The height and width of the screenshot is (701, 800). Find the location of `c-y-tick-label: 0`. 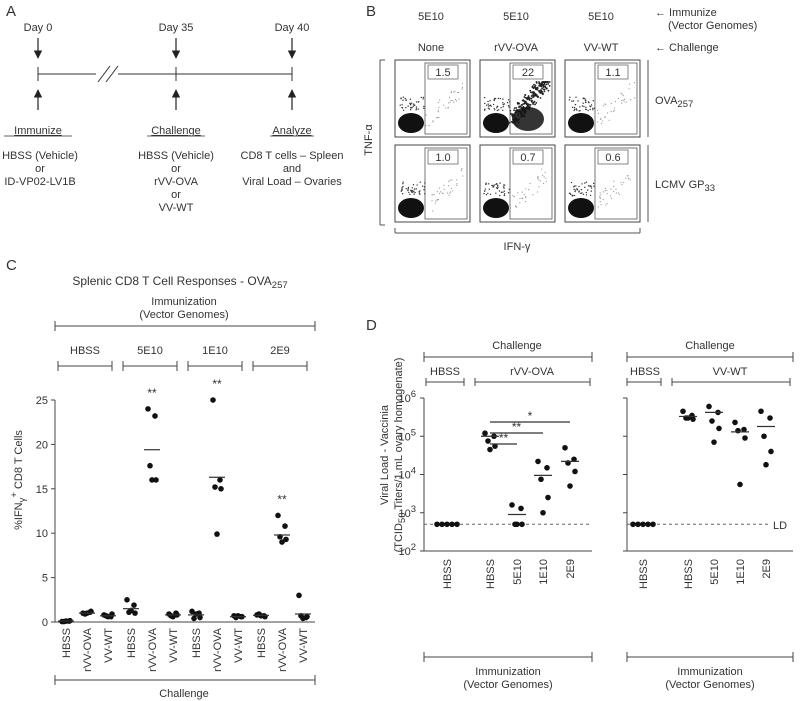

c-y-tick-label: 0 is located at coordinates (45, 623).